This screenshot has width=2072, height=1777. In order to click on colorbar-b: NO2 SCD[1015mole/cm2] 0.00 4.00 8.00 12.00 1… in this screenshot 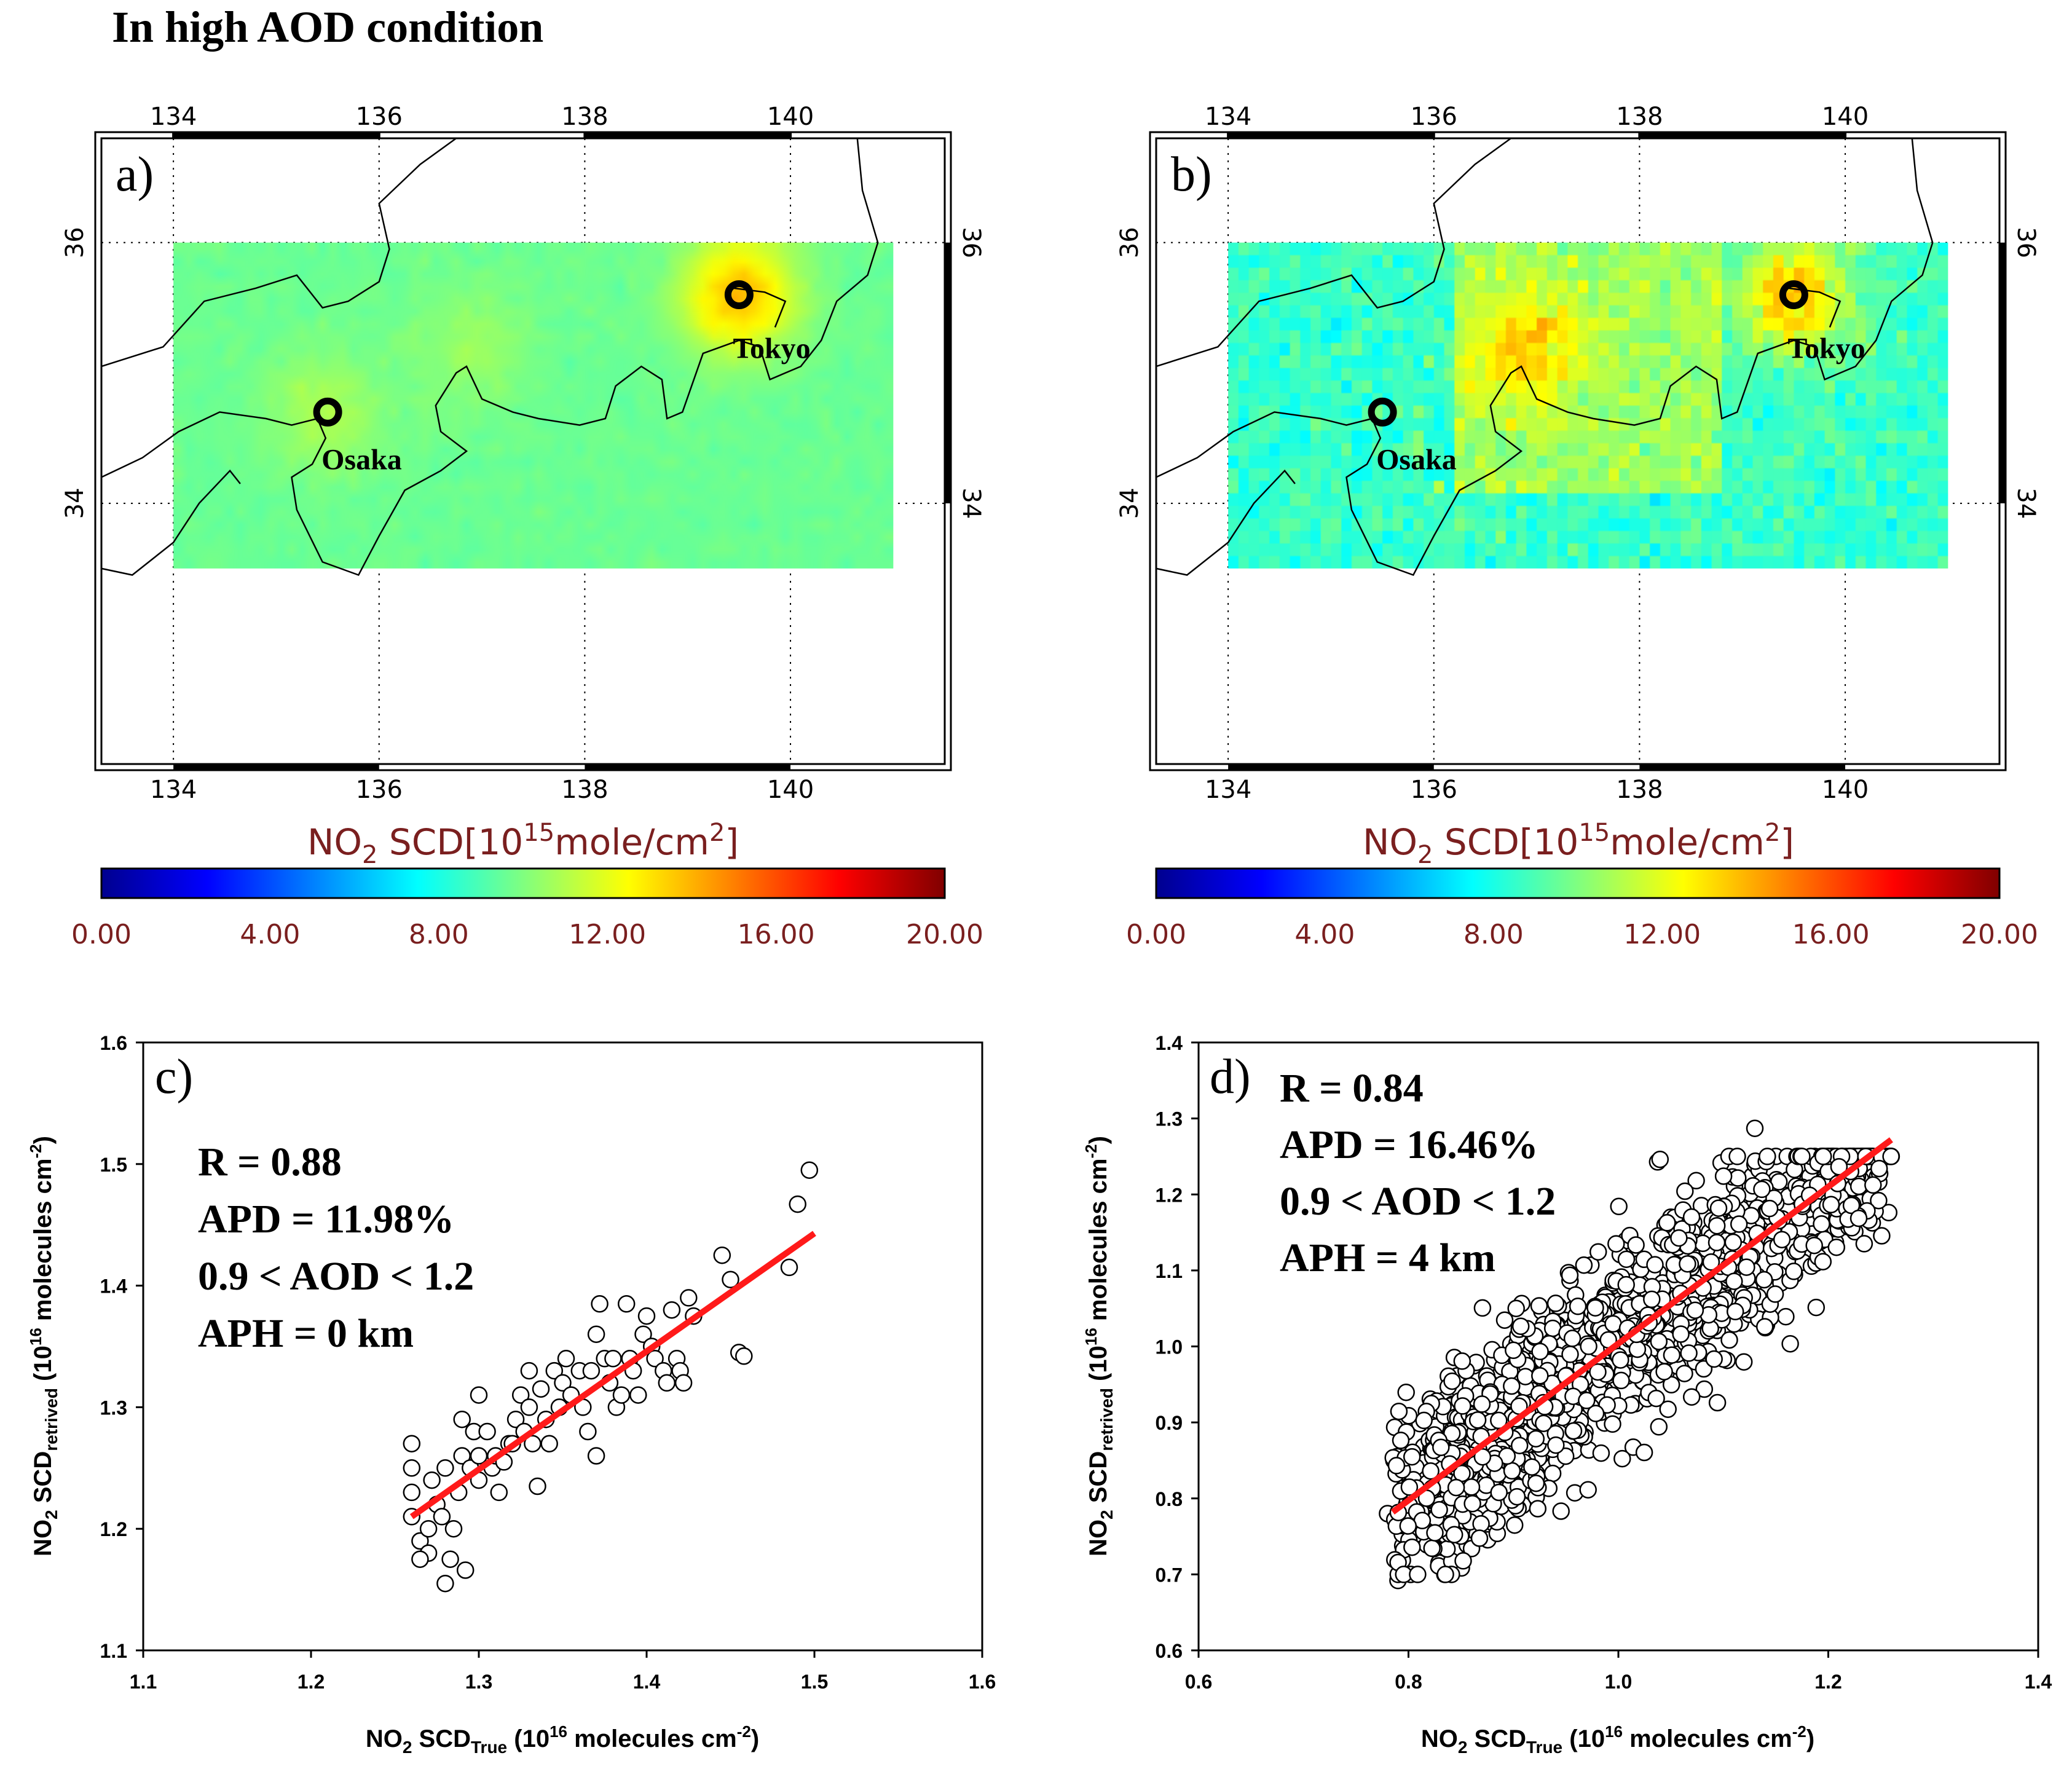, I will do `click(1582, 884)`.